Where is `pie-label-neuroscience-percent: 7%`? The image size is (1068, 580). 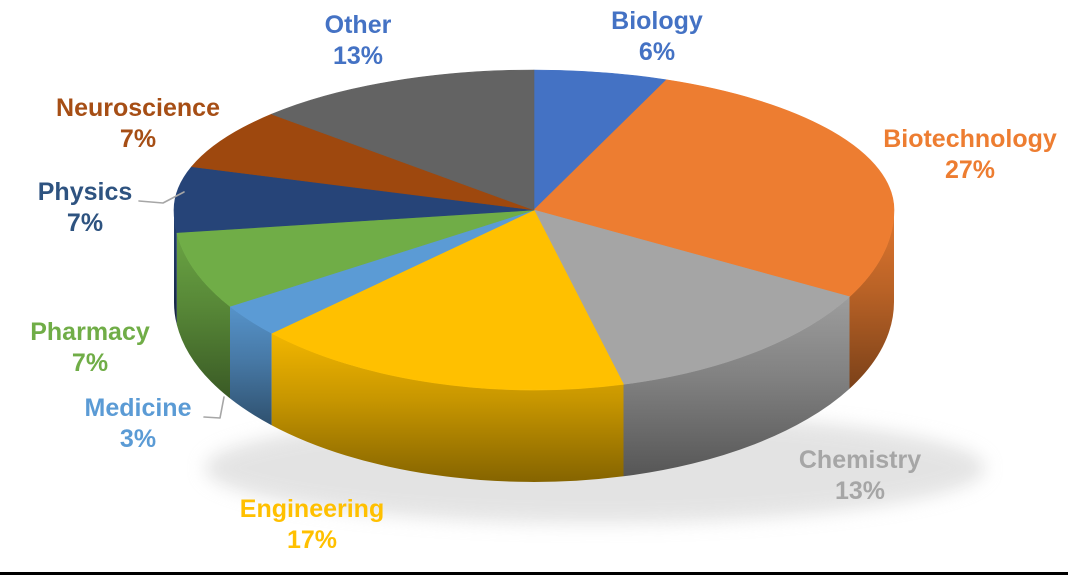
pie-label-neuroscience-percent: 7% is located at coordinates (138, 139).